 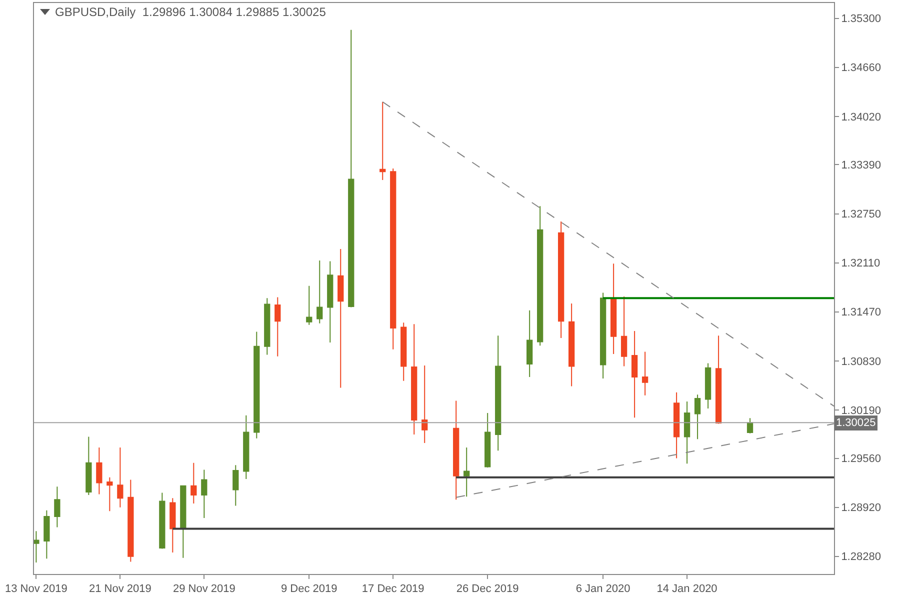 I want to click on chart-title: GBPUSD,Daily 1.29896 1.30084 1.29885 1.30025, so click(x=190, y=12).